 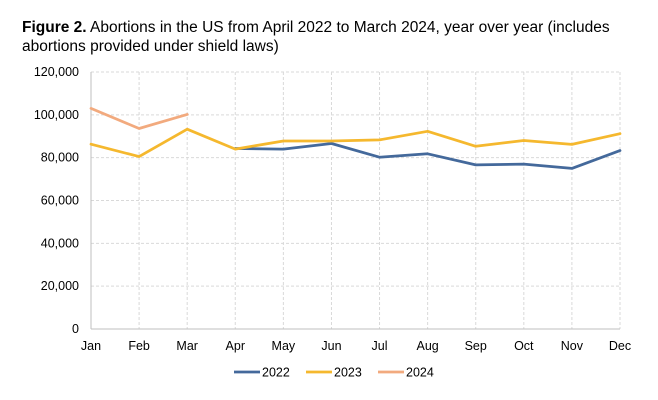 What do you see at coordinates (60, 286) in the screenshot?
I see `y-tick-label: 20,000` at bounding box center [60, 286].